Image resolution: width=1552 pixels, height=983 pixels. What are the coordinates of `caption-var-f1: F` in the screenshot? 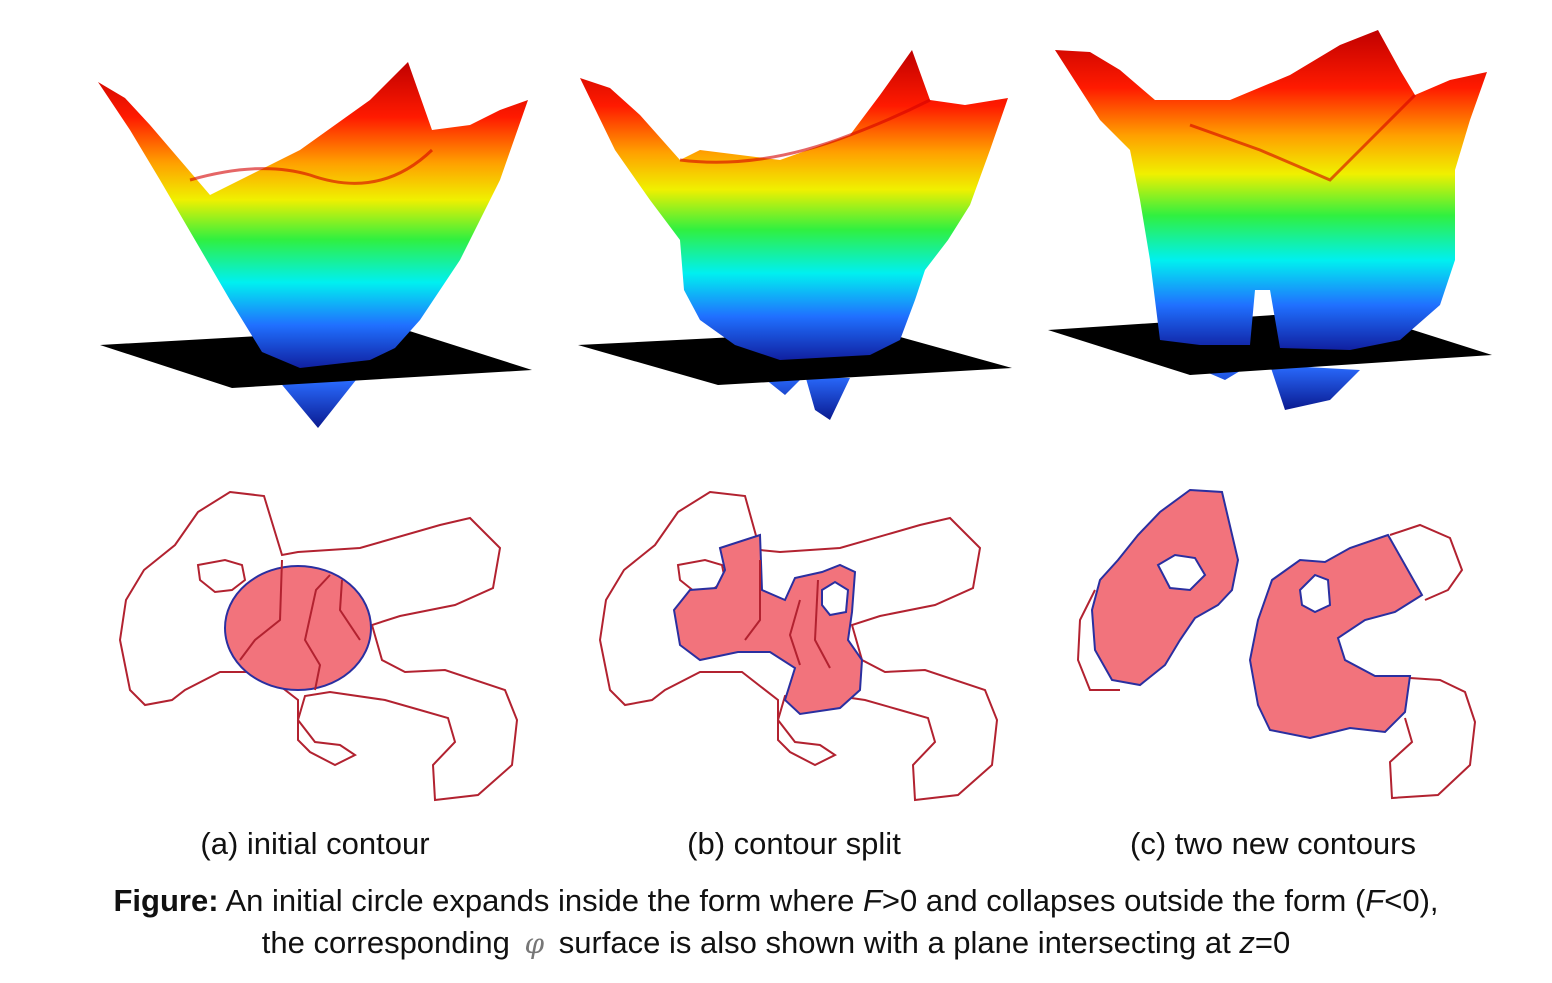 It's located at (872, 900).